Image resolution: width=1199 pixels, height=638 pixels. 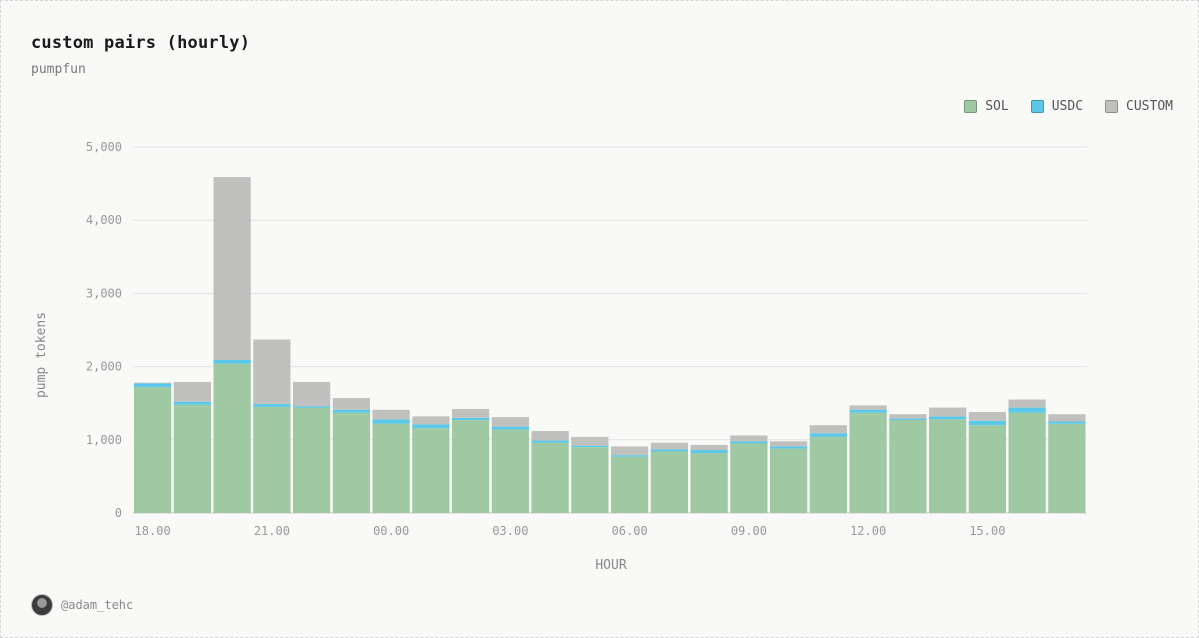 I want to click on y-tick-label: 3,000, so click(x=104, y=293).